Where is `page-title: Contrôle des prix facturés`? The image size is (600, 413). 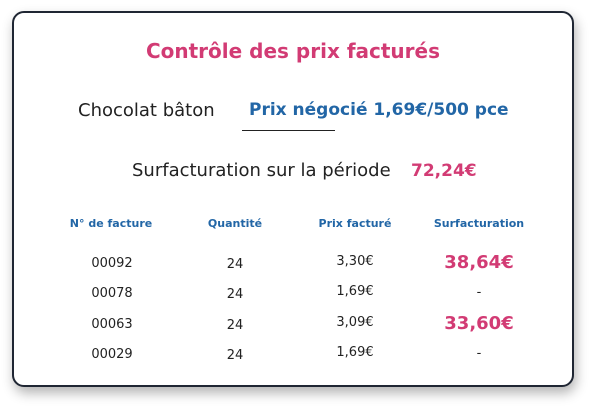
page-title: Contrôle des prix facturés is located at coordinates (293, 51).